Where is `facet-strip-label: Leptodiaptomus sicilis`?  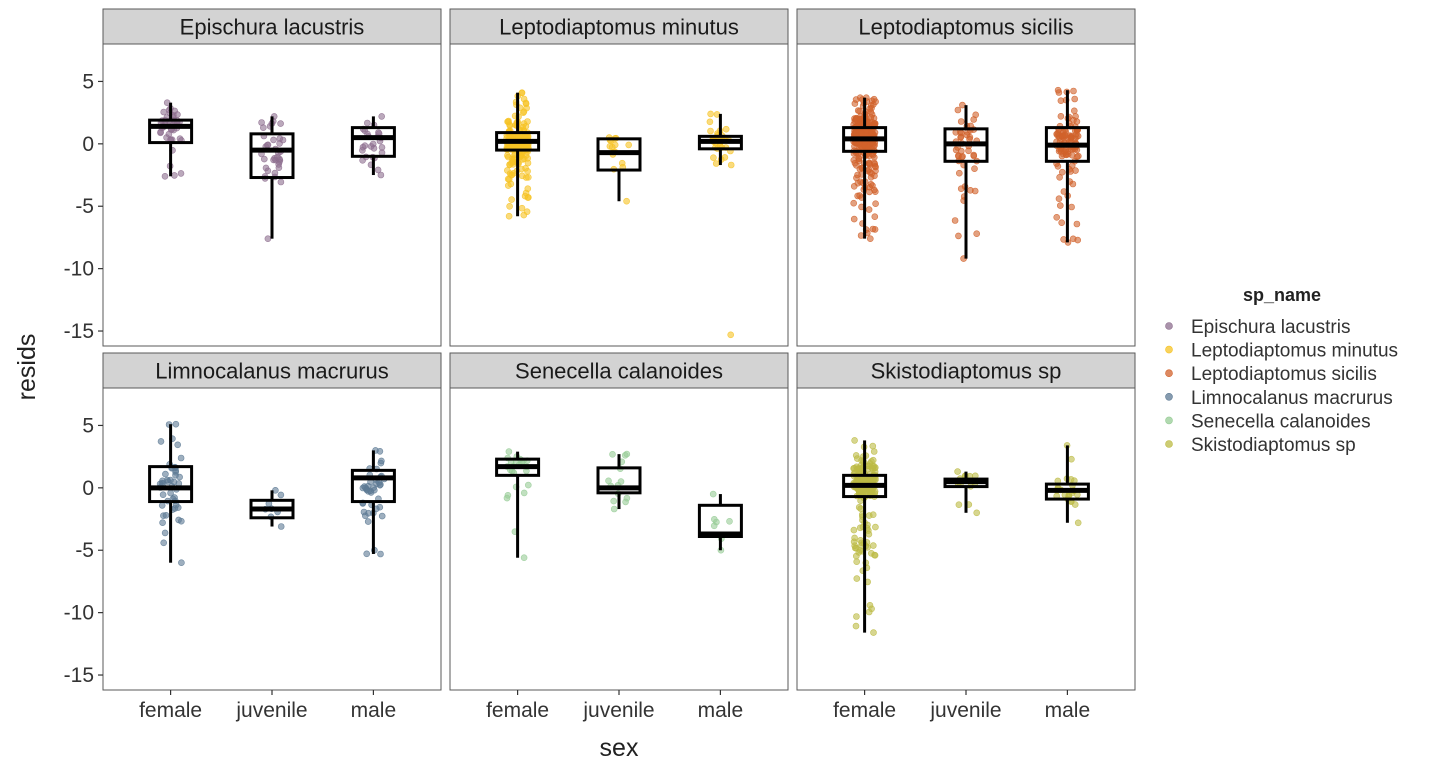 facet-strip-label: Leptodiaptomus sicilis is located at coordinates (965, 27).